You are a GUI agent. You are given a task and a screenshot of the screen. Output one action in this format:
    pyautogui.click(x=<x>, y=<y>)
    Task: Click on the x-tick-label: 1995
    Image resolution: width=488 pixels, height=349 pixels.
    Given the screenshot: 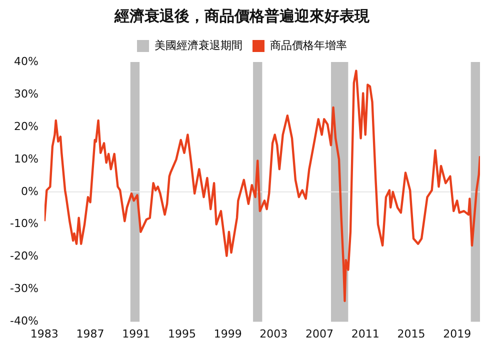 What is the action you would take?
    pyautogui.click(x=182, y=333)
    